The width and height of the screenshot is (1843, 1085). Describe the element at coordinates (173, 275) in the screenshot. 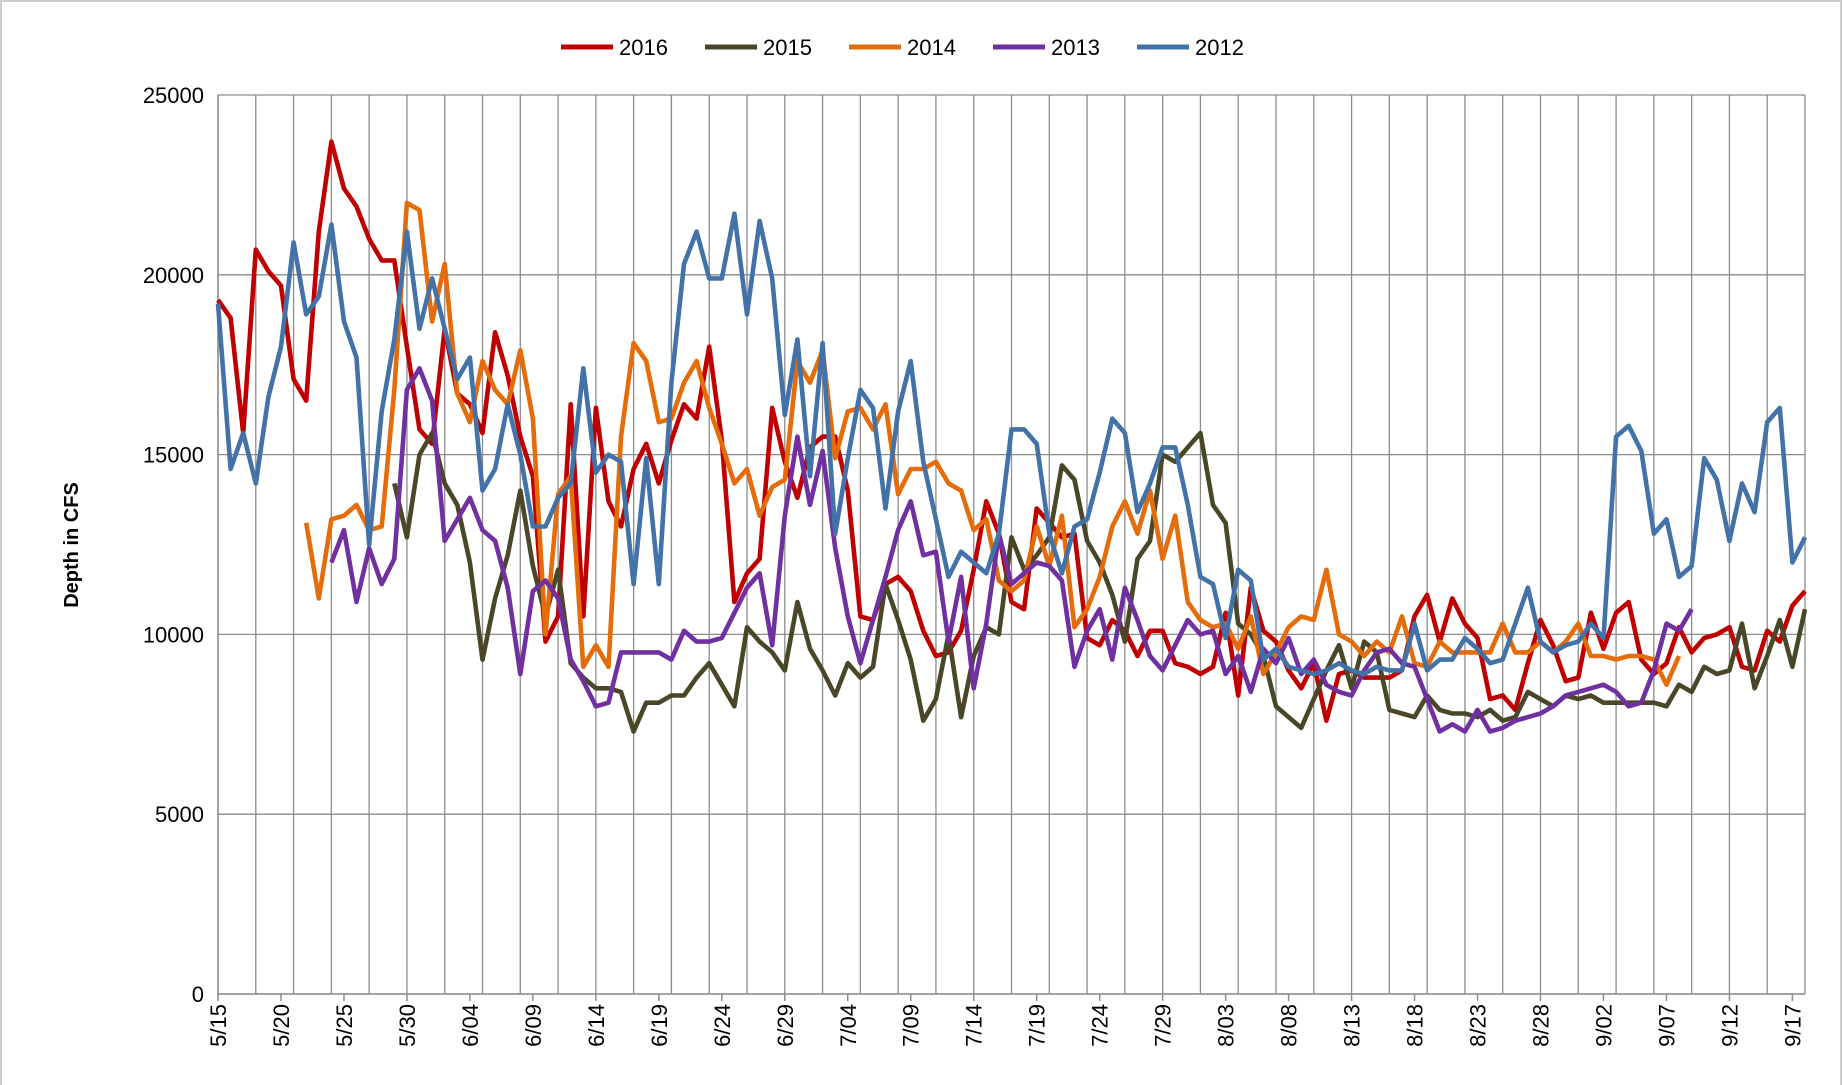

I see `y-tick-label: 20000` at that location.